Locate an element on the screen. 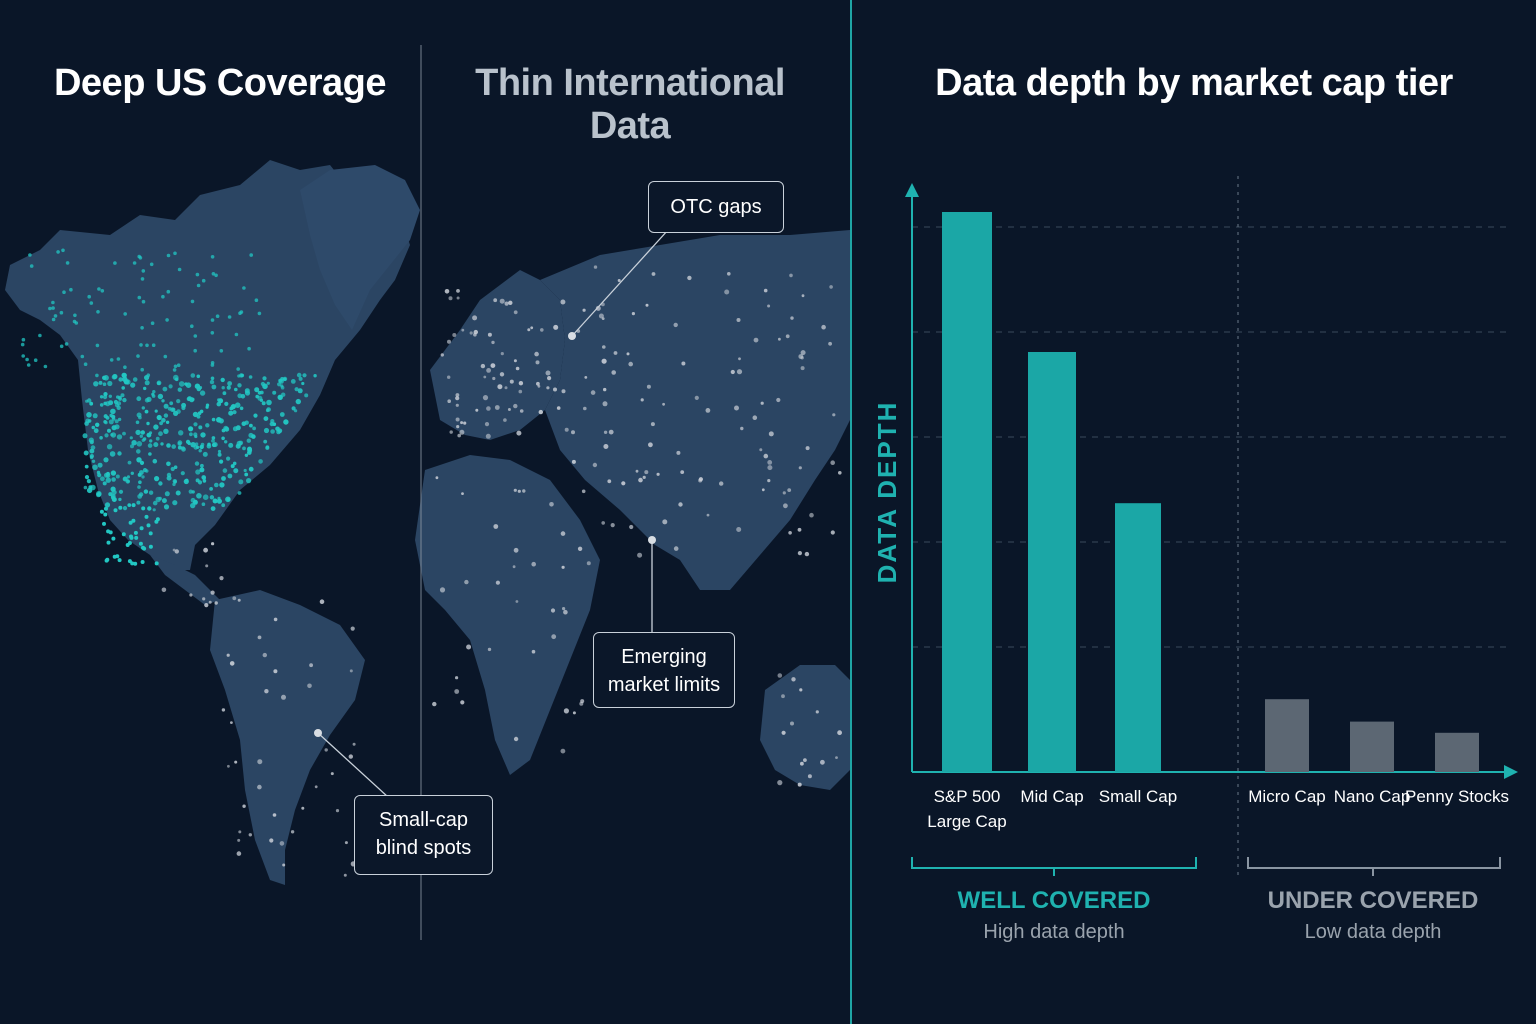 The height and width of the screenshot is (1024, 1536). panel-divider is located at coordinates (851, 512).